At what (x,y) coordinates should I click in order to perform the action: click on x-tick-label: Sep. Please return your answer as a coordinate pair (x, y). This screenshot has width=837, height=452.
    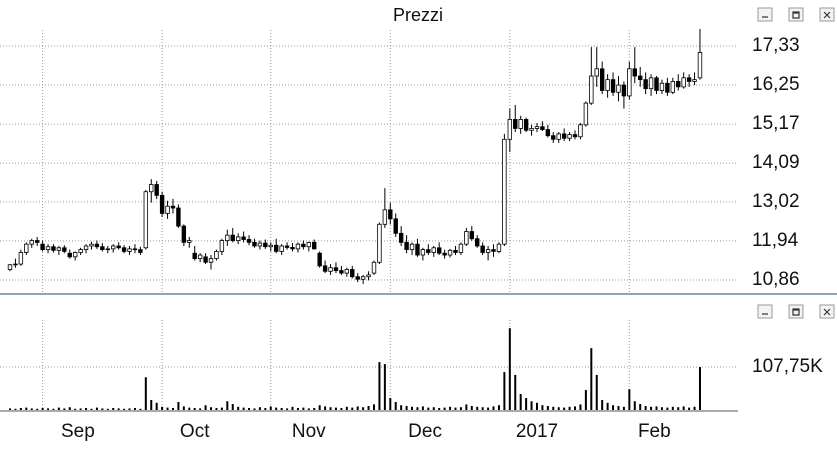
    Looking at the image, I should click on (78, 431).